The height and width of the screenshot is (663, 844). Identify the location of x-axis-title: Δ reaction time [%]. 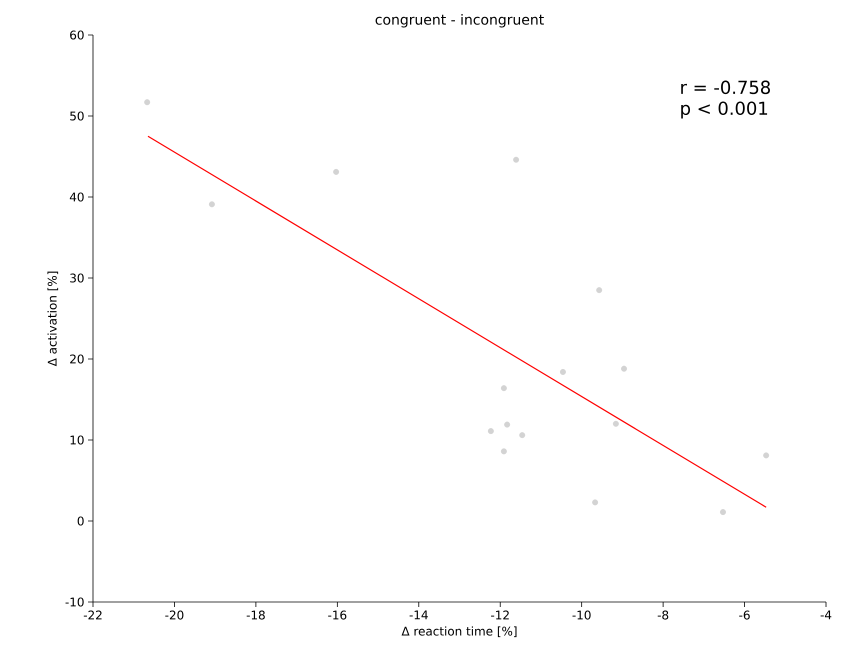
(459, 632).